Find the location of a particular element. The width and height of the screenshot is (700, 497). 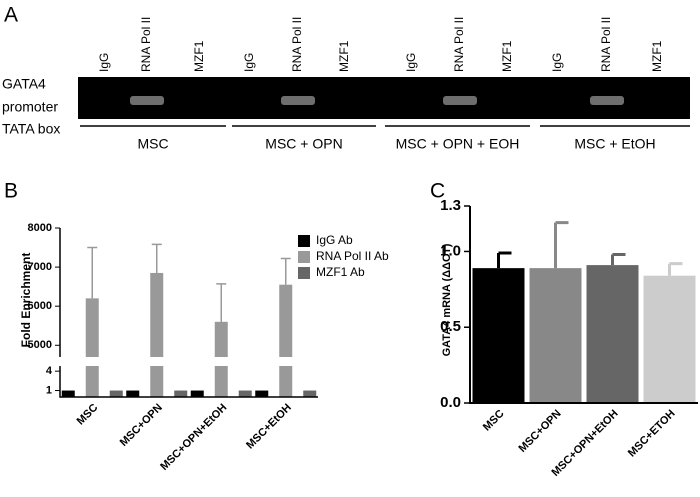

group-label: MSC is located at coordinates (152, 144).